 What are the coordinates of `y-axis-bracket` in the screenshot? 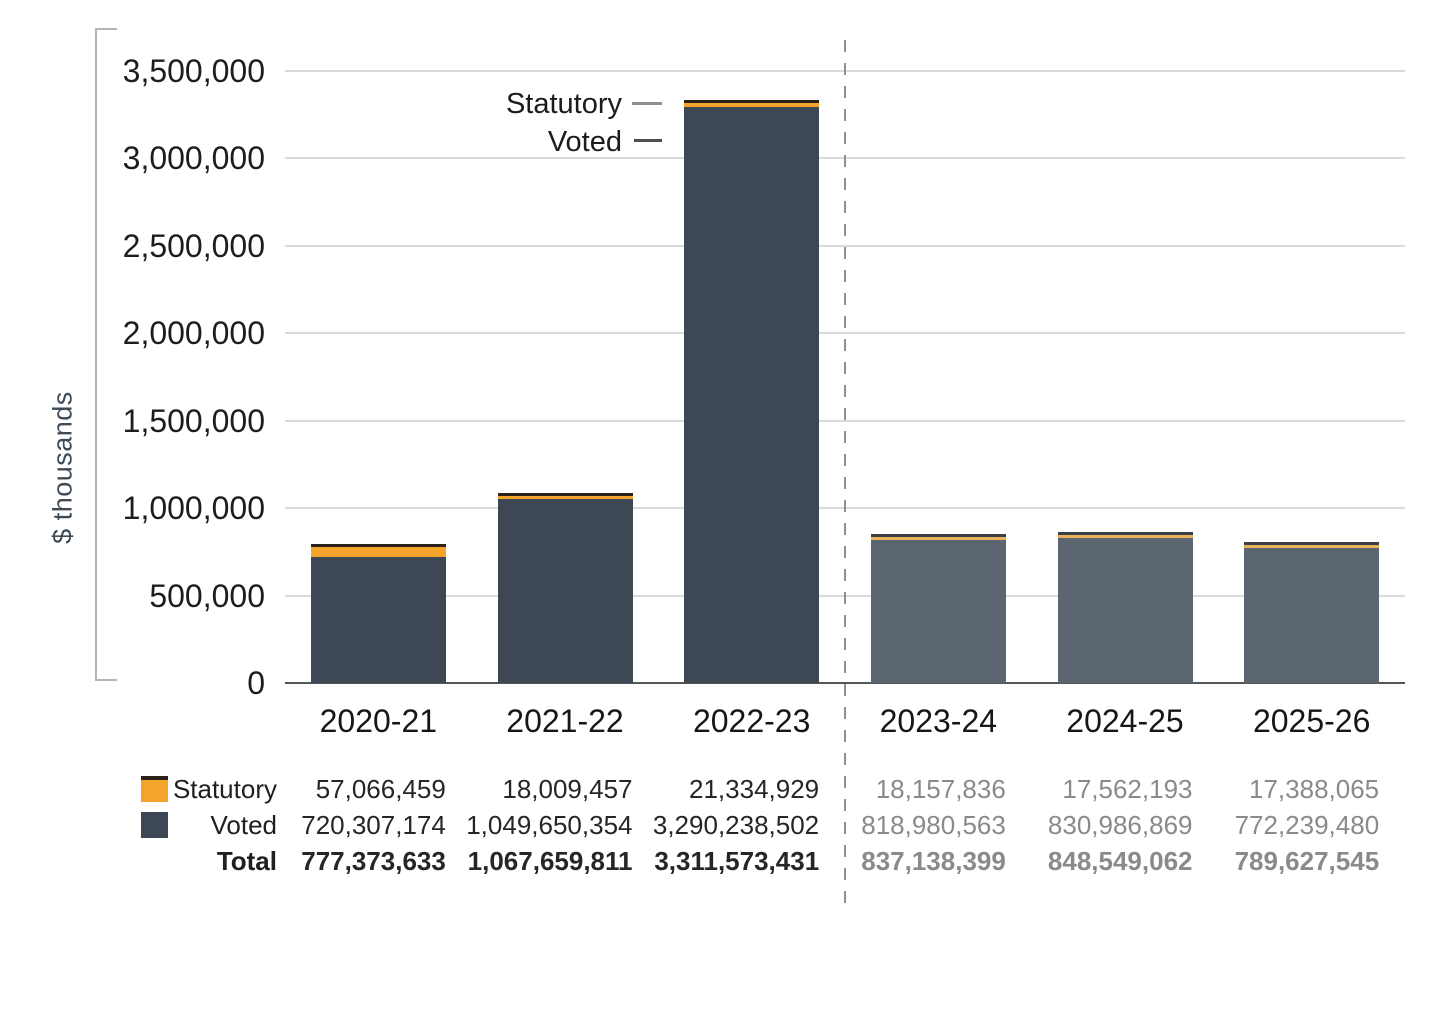 It's located at (106, 354).